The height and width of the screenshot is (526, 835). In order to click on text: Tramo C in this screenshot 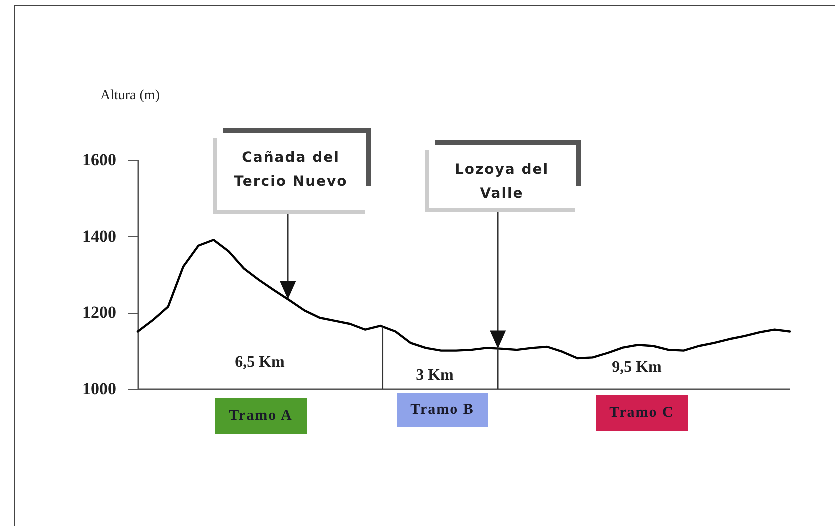, I will do `click(642, 413)`.